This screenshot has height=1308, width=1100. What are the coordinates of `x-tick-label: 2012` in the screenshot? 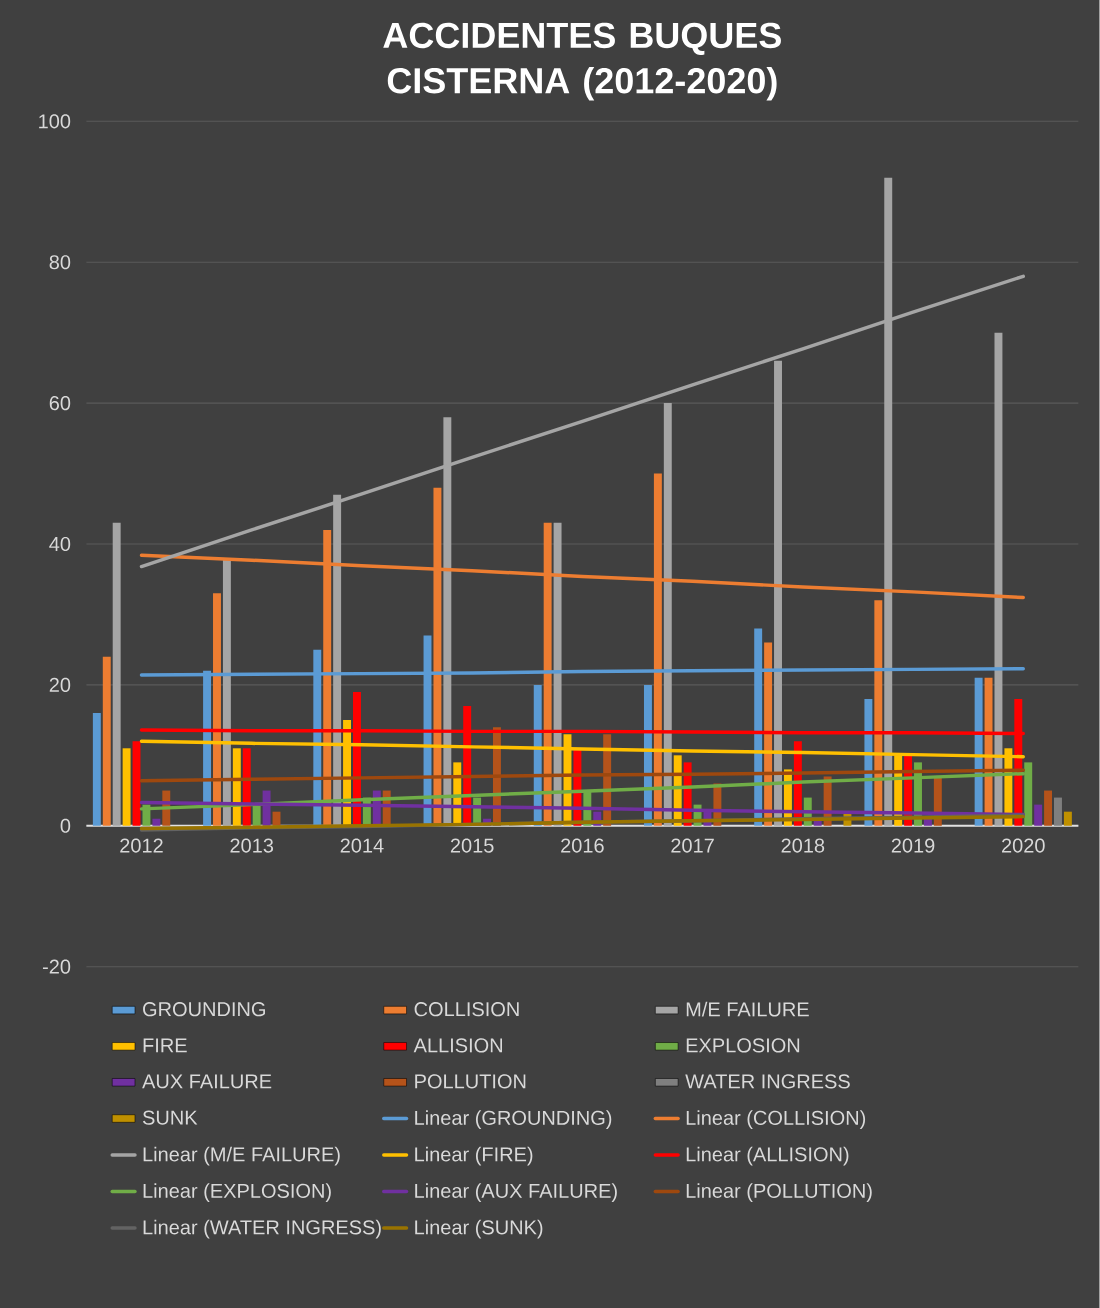 It's located at (141, 845).